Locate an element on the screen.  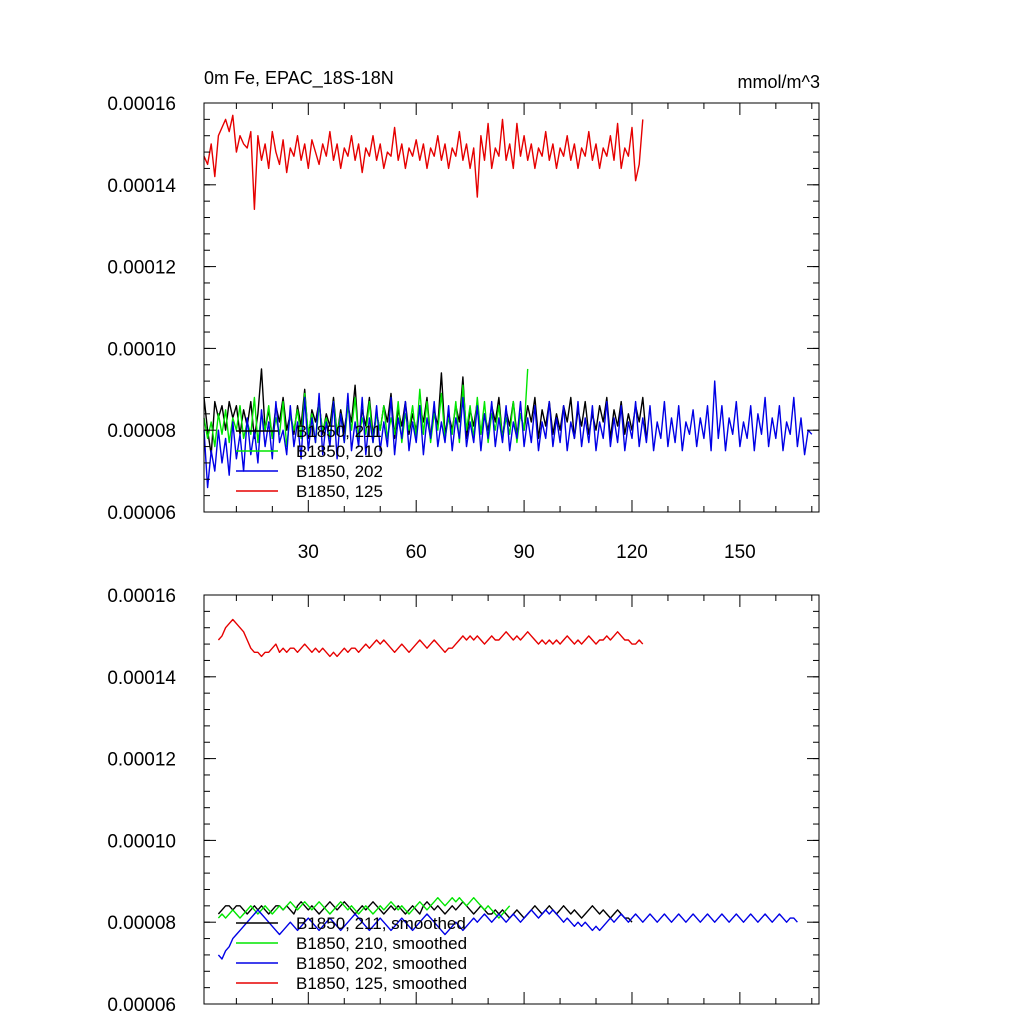
x-tick-label: 150 is located at coordinates (740, 552).